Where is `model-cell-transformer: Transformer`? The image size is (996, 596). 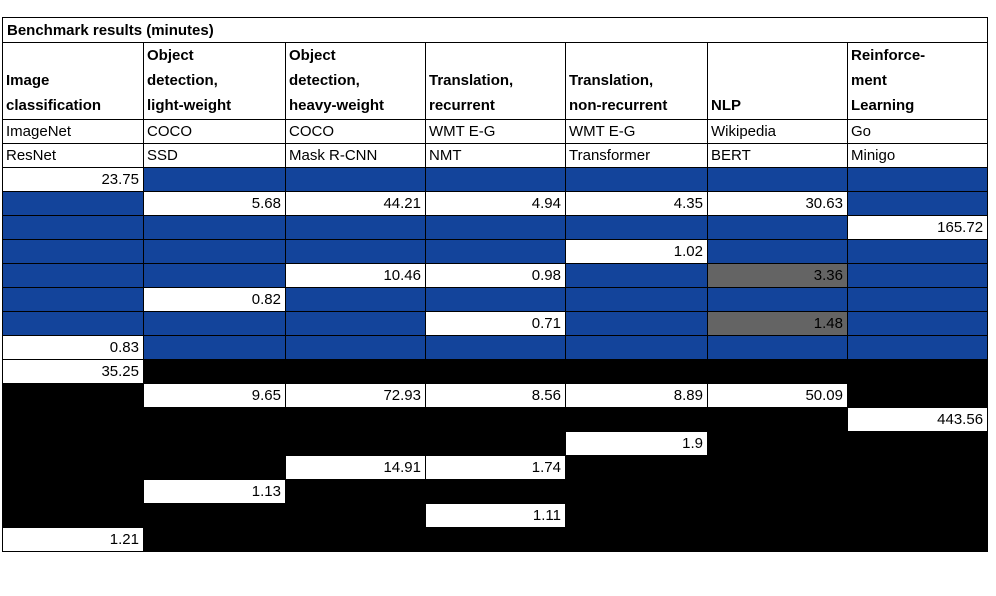 model-cell-transformer: Transformer is located at coordinates (636, 155).